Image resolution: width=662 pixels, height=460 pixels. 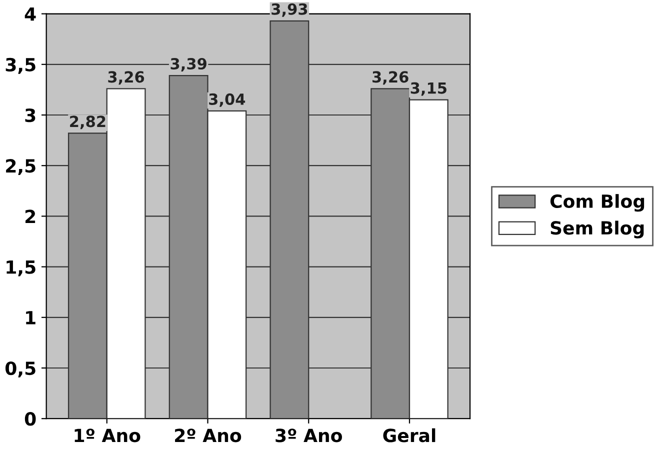 I want to click on y-tick-label: 2,5, so click(x=21, y=167).